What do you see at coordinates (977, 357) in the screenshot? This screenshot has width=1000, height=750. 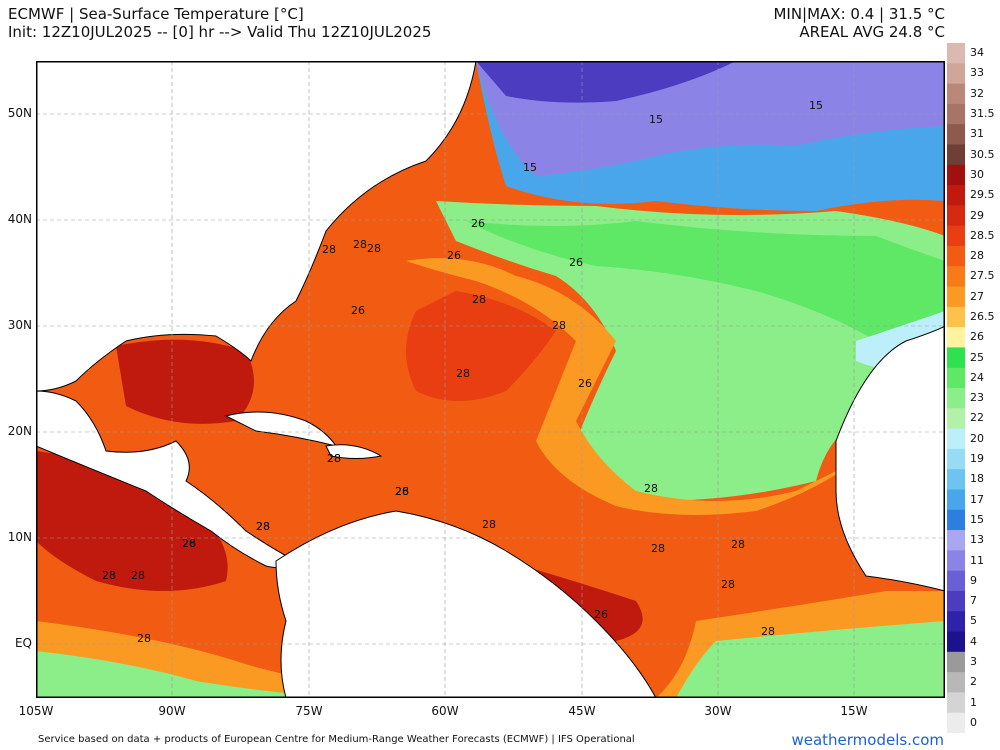 I see `color-scale-label: 25` at bounding box center [977, 357].